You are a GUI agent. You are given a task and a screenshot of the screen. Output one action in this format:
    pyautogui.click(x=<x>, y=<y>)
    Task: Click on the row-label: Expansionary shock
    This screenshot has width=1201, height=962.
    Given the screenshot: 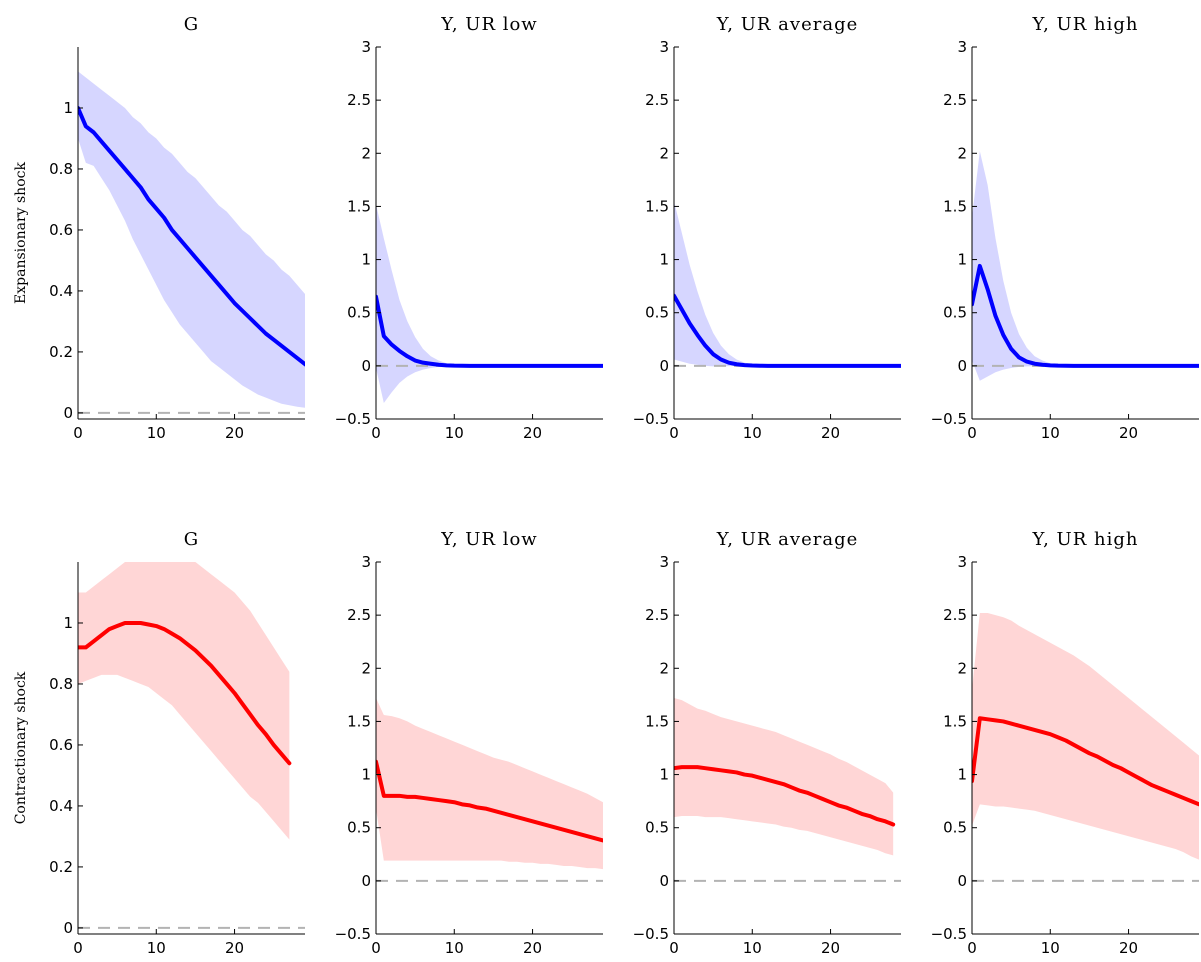 What is the action you would take?
    pyautogui.click(x=21, y=233)
    